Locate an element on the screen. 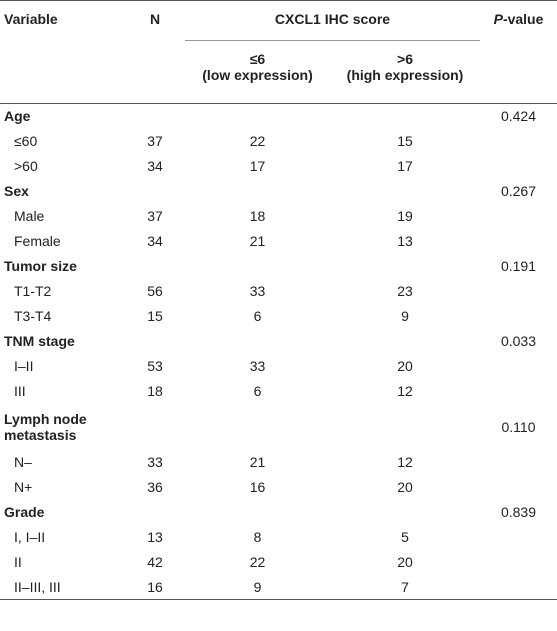  n-value: 18 is located at coordinates (155, 391).